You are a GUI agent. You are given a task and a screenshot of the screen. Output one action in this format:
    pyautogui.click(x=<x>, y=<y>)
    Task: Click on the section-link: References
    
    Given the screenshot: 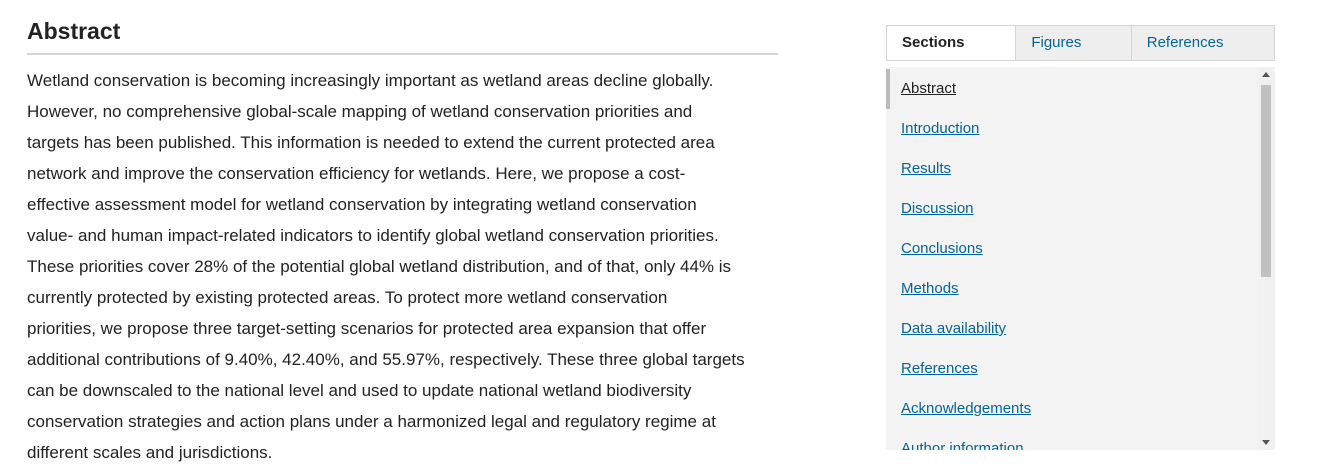 What is the action you would take?
    pyautogui.click(x=939, y=368)
    